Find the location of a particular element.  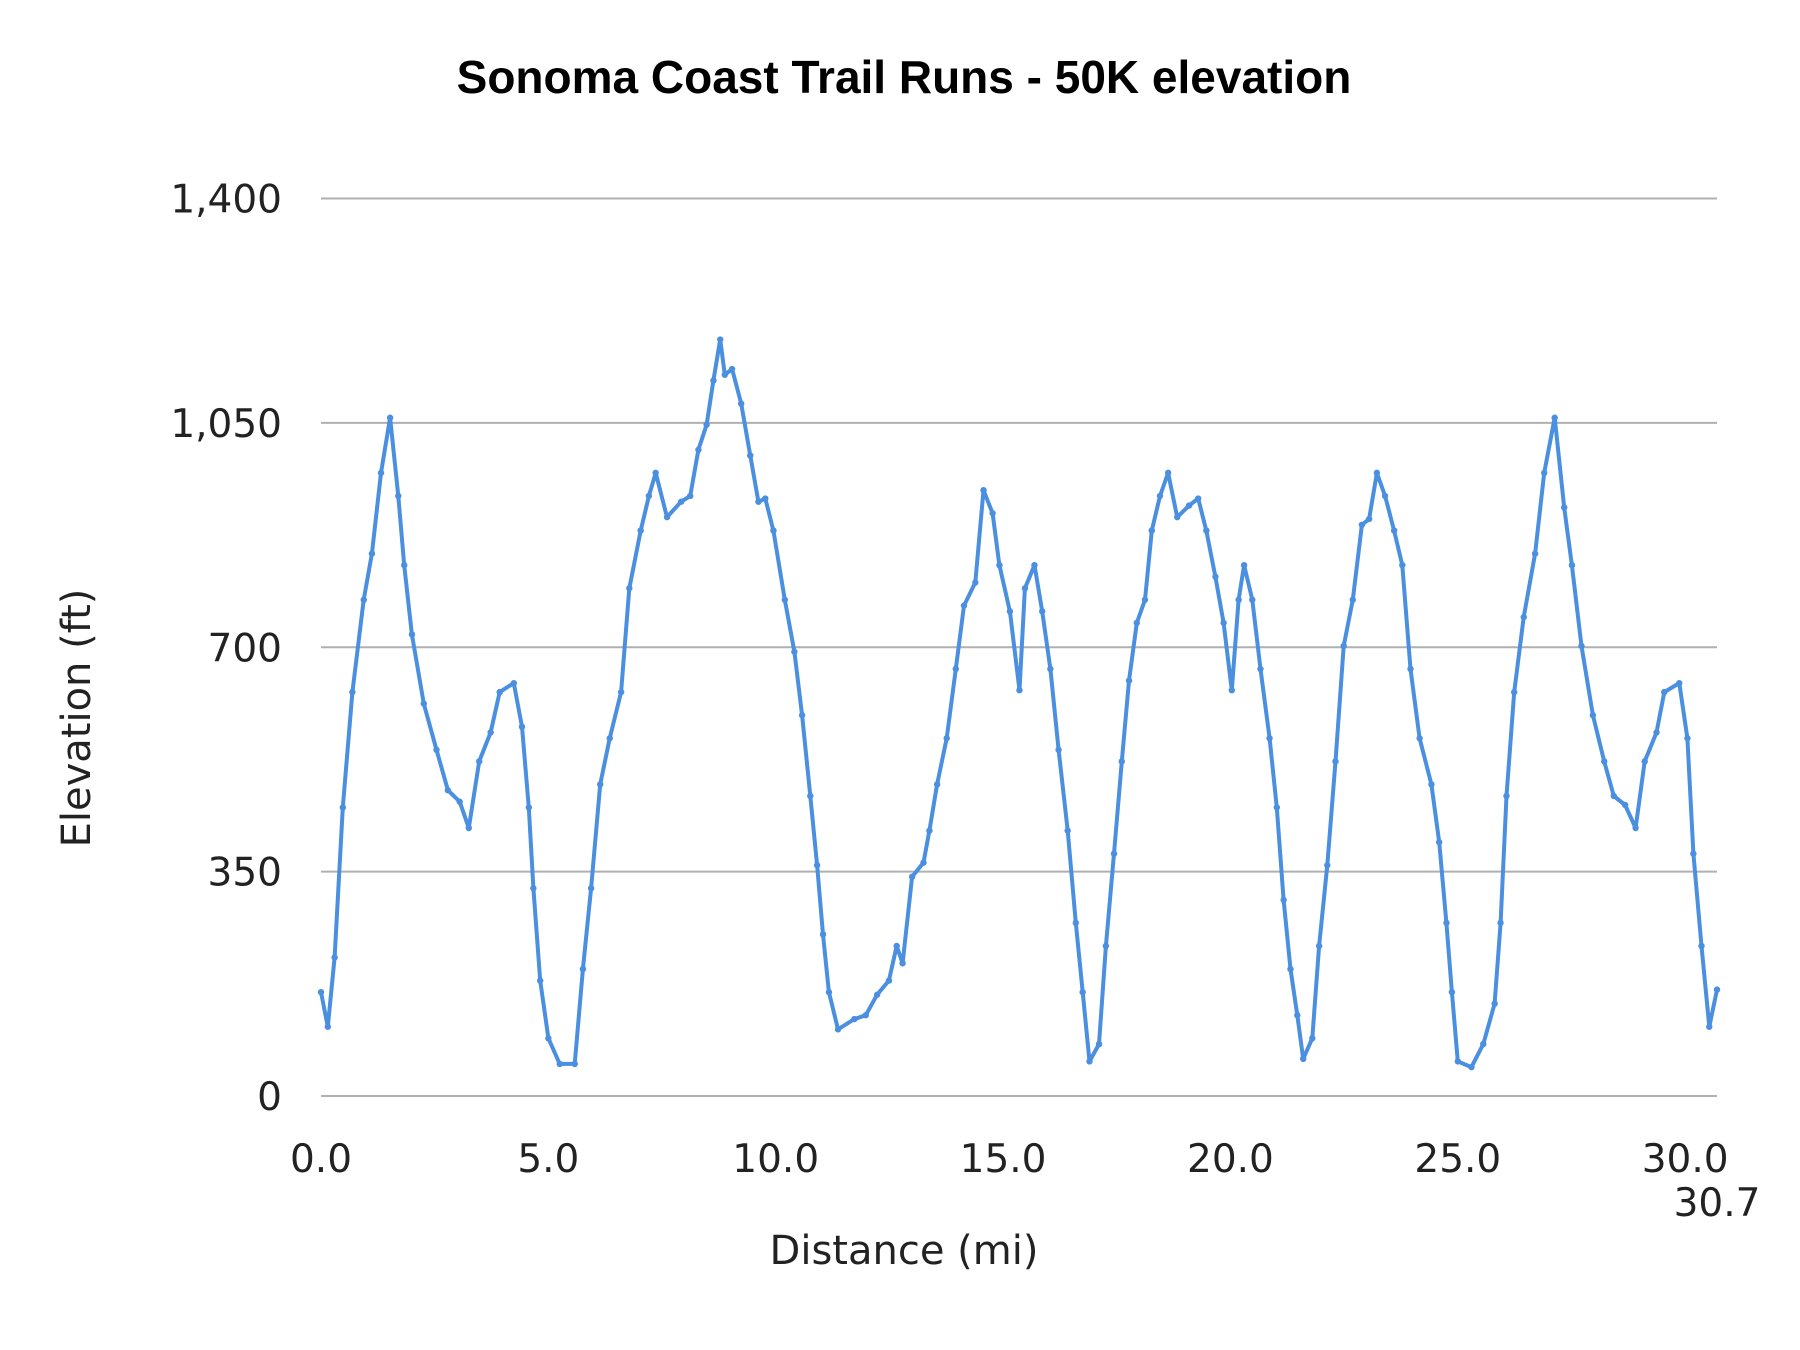

y-axis-ticks: 0 350 700 1,050 1,400 is located at coordinates (226, 649).